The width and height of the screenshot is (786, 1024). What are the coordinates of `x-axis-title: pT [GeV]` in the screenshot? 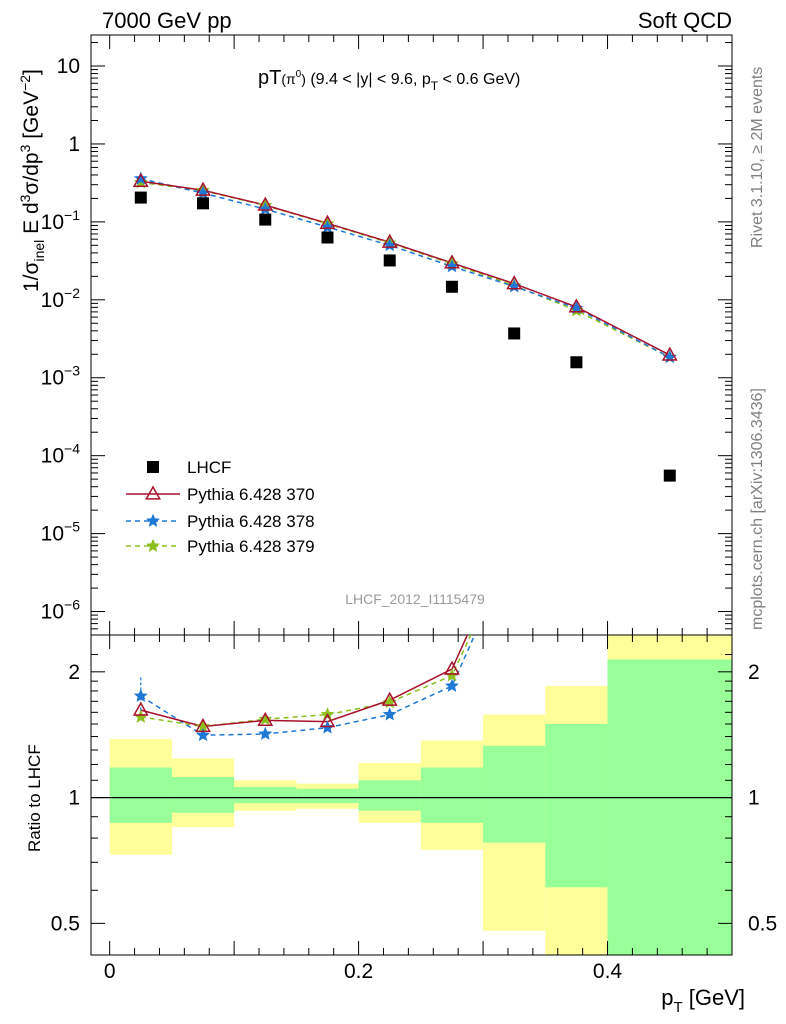 It's located at (703, 1000).